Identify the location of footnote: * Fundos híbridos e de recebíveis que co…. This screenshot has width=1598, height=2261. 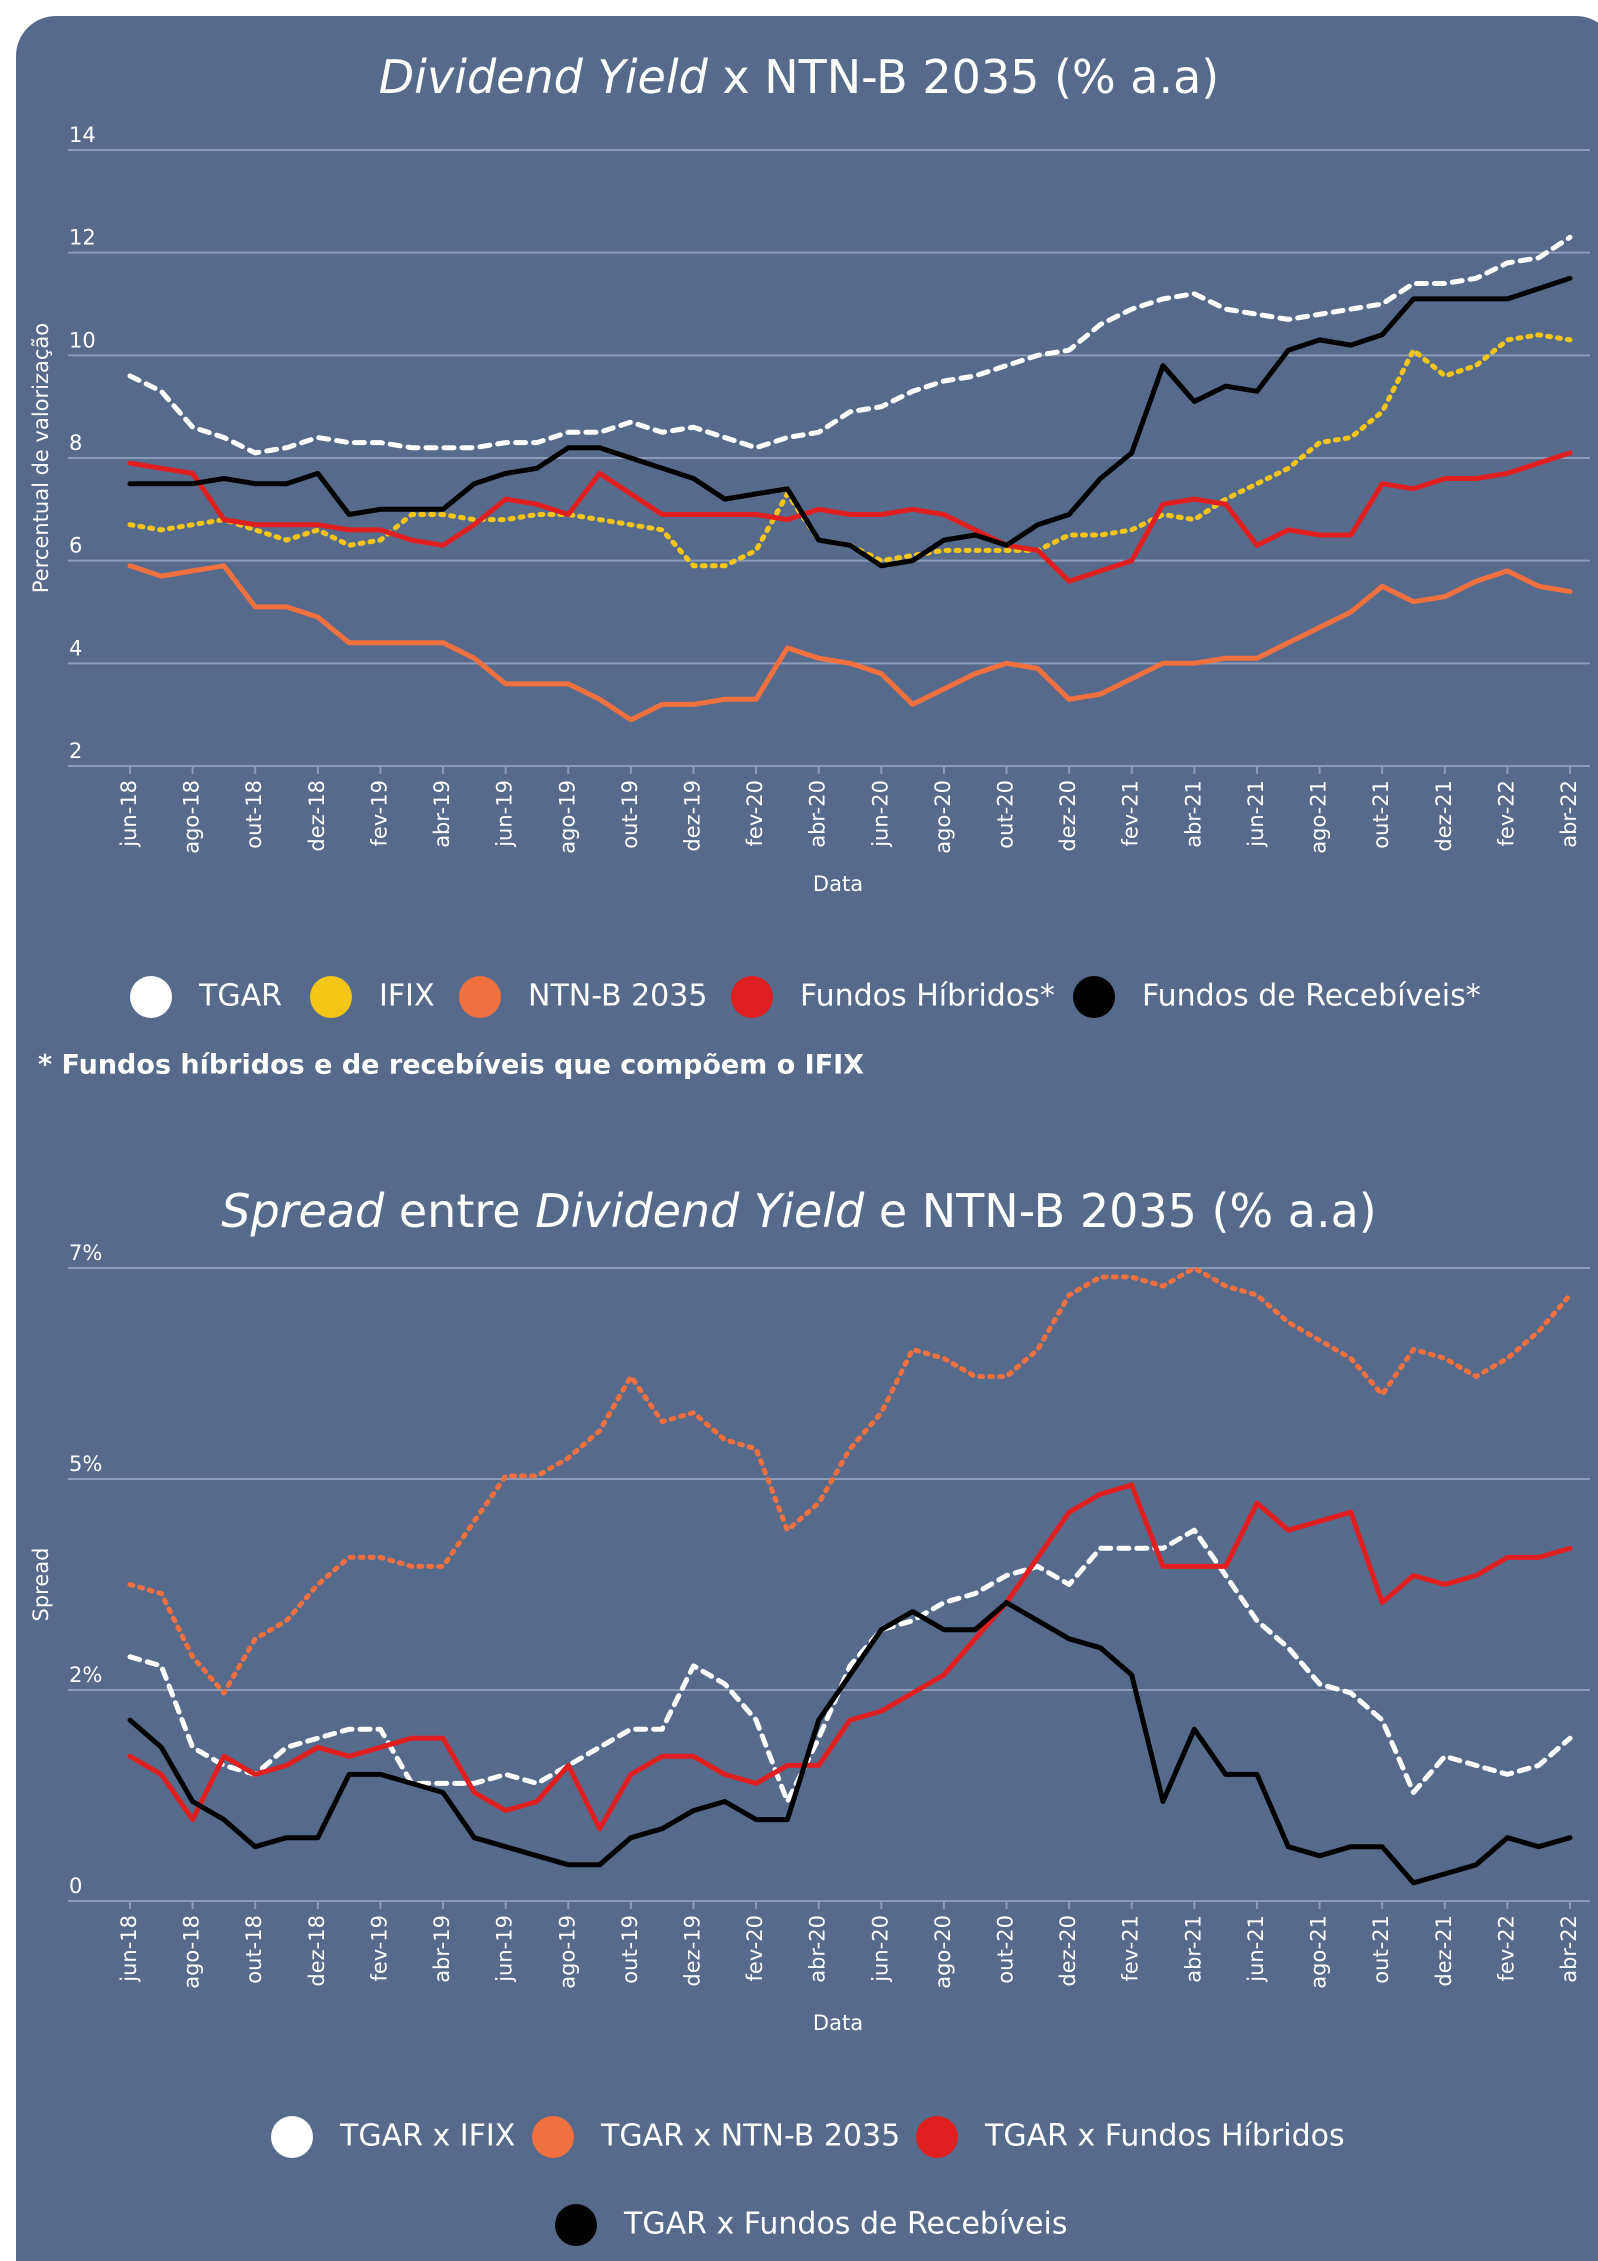
(451, 1065).